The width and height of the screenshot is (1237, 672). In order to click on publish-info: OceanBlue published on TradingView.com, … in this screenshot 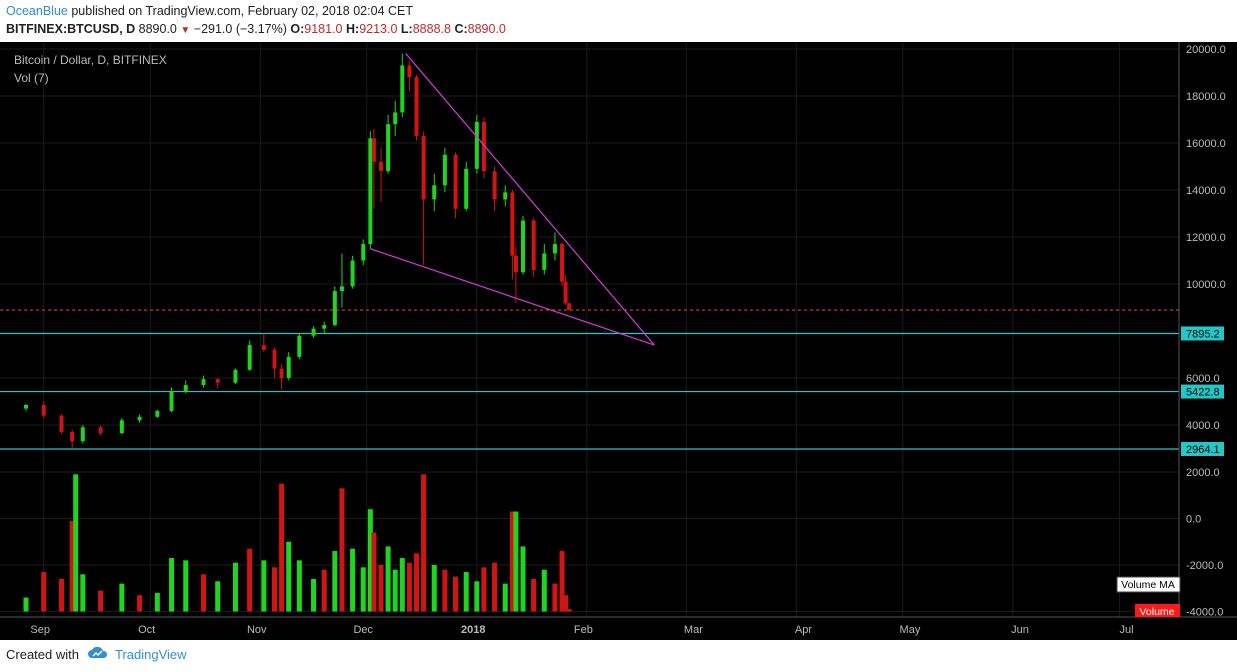, I will do `click(209, 11)`.